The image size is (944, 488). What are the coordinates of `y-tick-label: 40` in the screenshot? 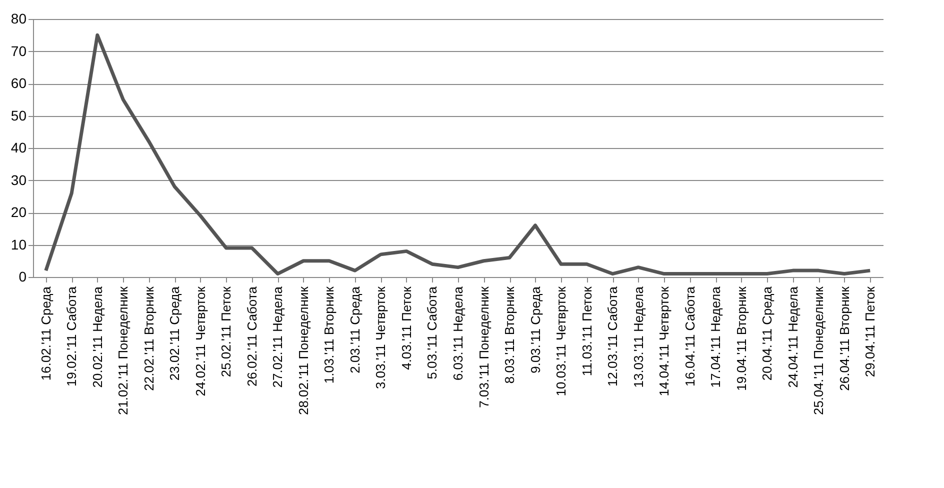 It's located at (18, 148).